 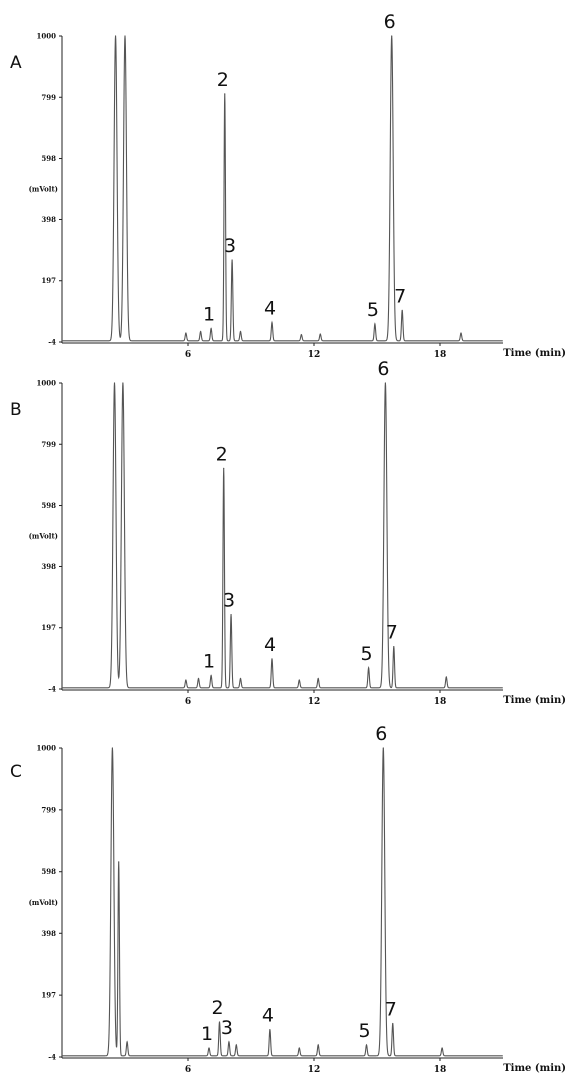 I want to click on panel-letter: C, so click(x=16, y=772).